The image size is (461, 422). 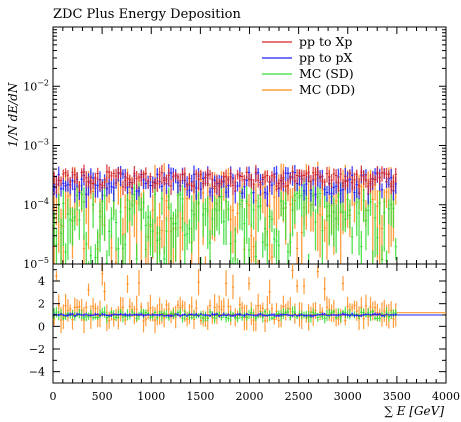 What do you see at coordinates (325, 41) in the screenshot?
I see `legend-label-1: pp to Xp` at bounding box center [325, 41].